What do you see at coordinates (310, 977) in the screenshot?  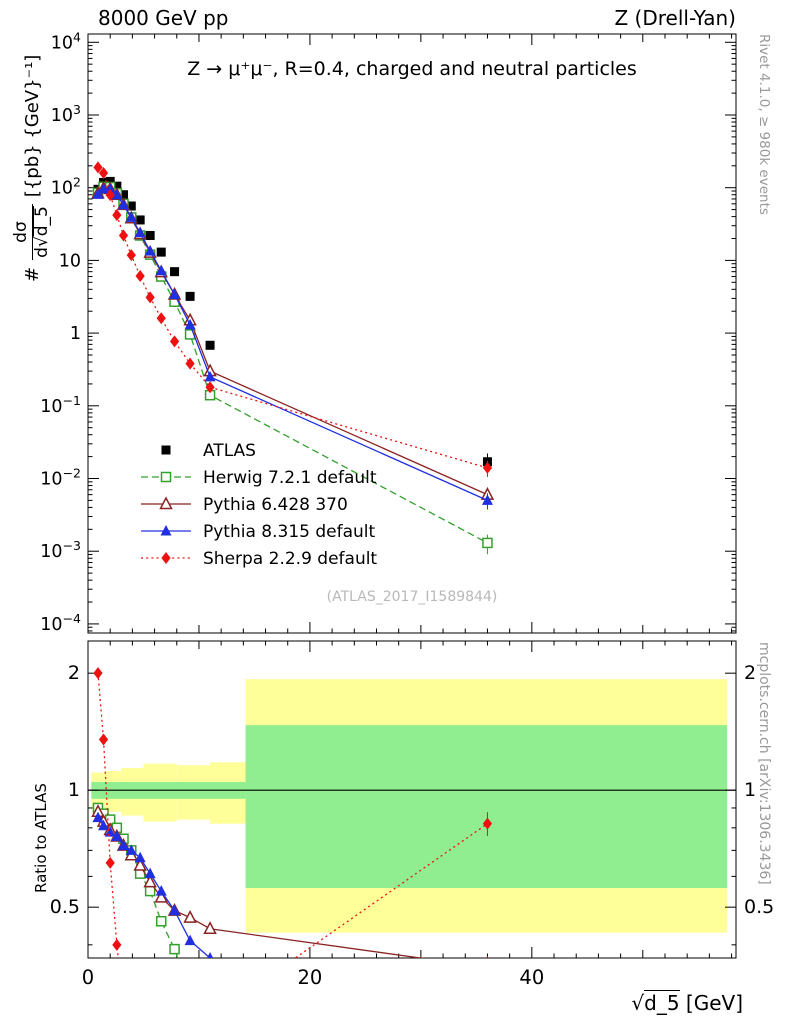 I see `svg-text: 20` at bounding box center [310, 977].